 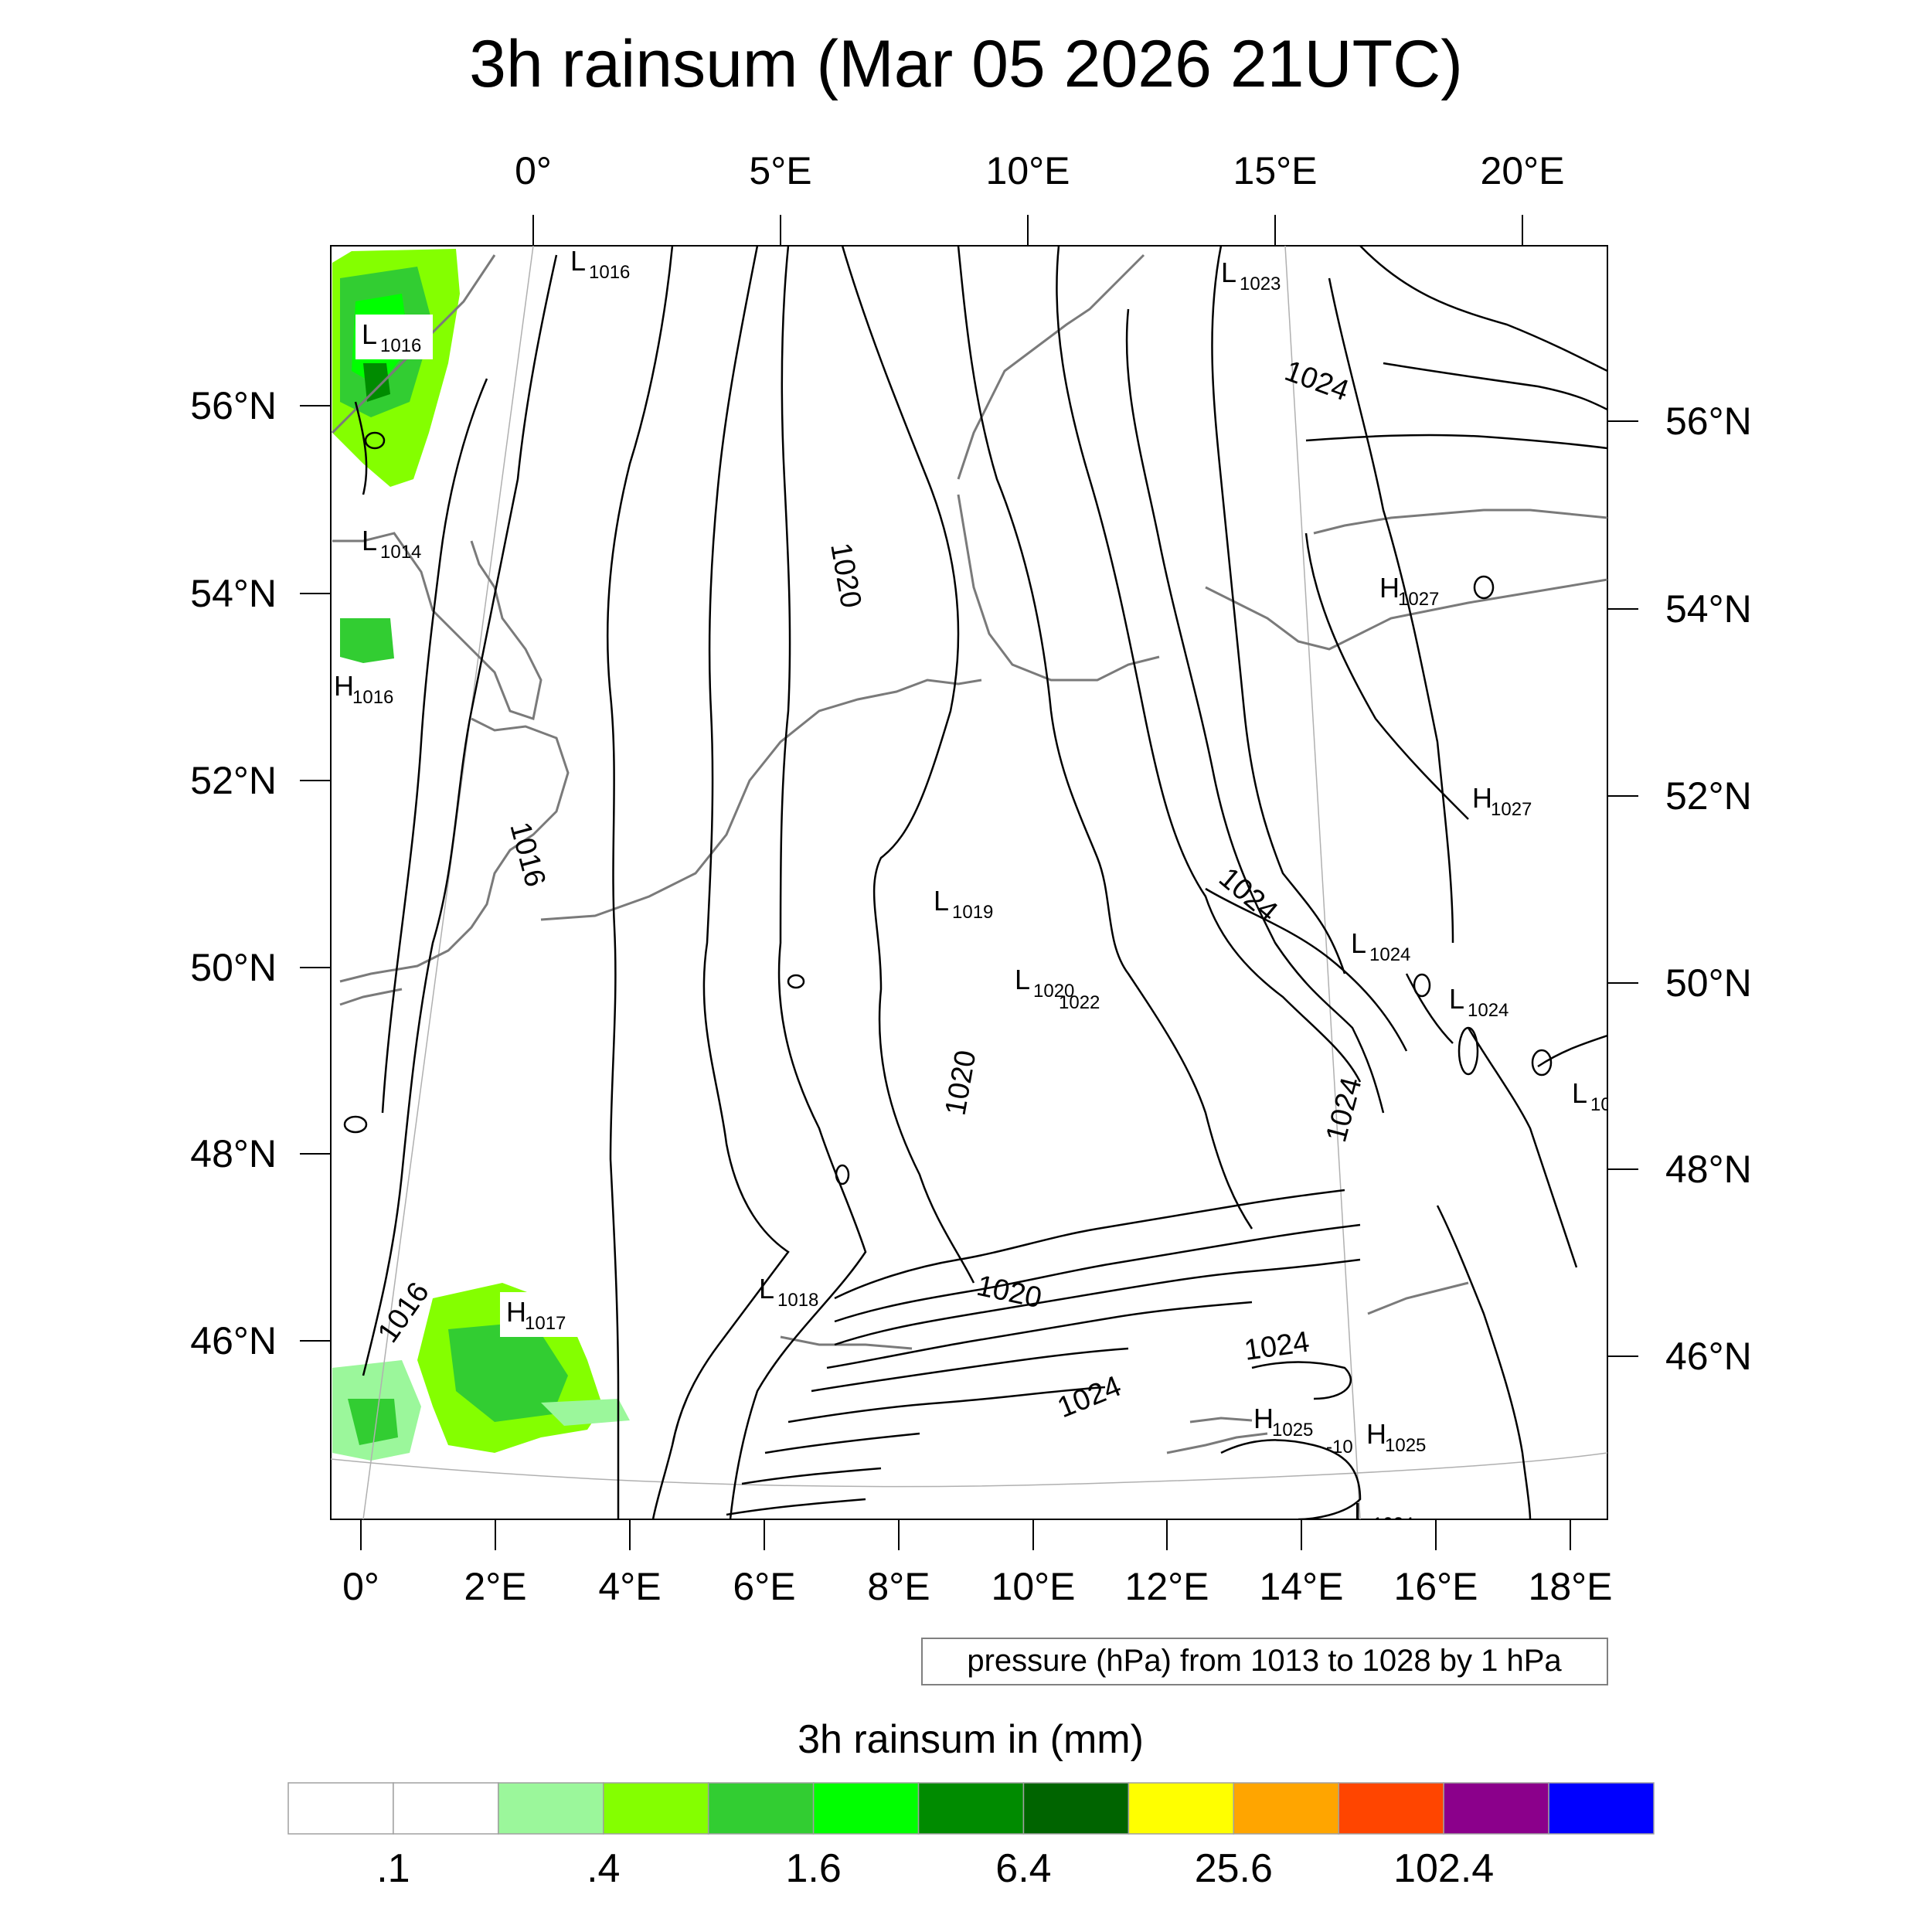 What do you see at coordinates (393, 1869) in the screenshot?
I see `colorbar-tick-label: .1` at bounding box center [393, 1869].